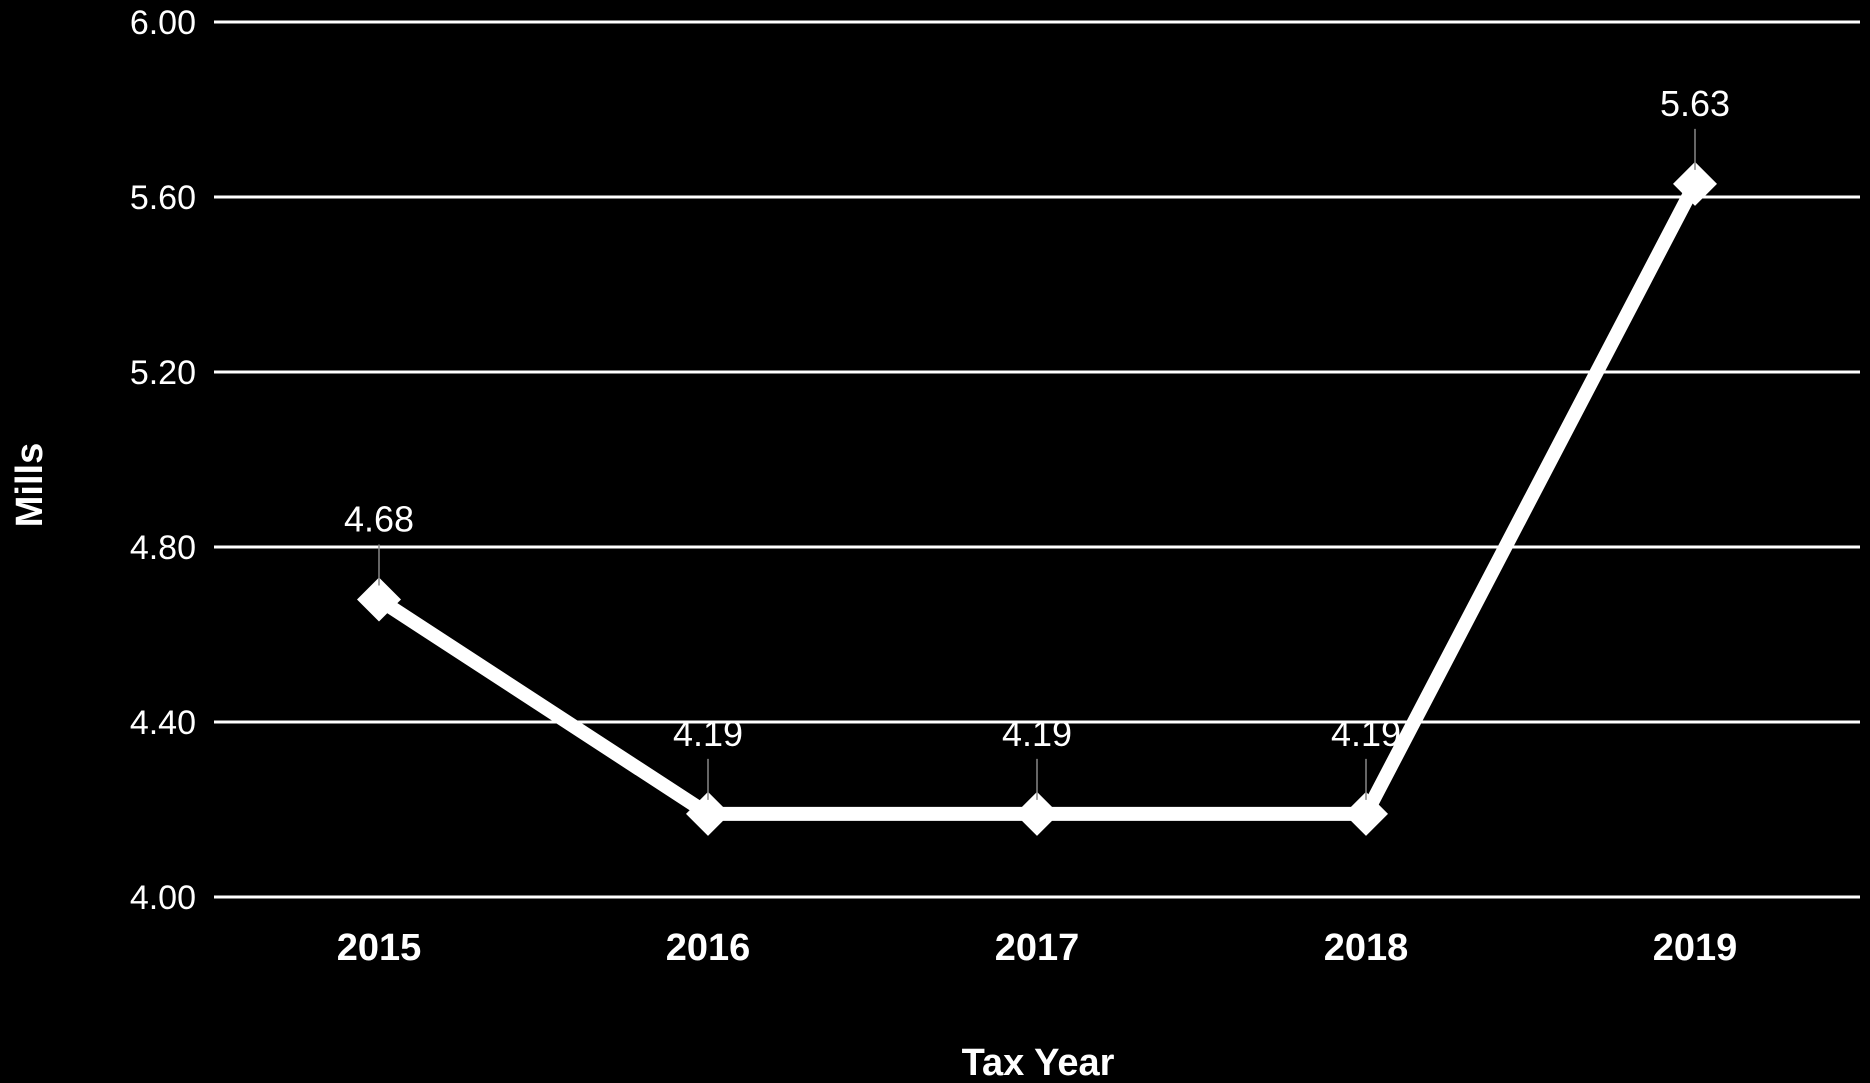 The width and height of the screenshot is (1870, 1083). Describe the element at coordinates (1366, 948) in the screenshot. I see `x-tick-label: 2018` at that location.